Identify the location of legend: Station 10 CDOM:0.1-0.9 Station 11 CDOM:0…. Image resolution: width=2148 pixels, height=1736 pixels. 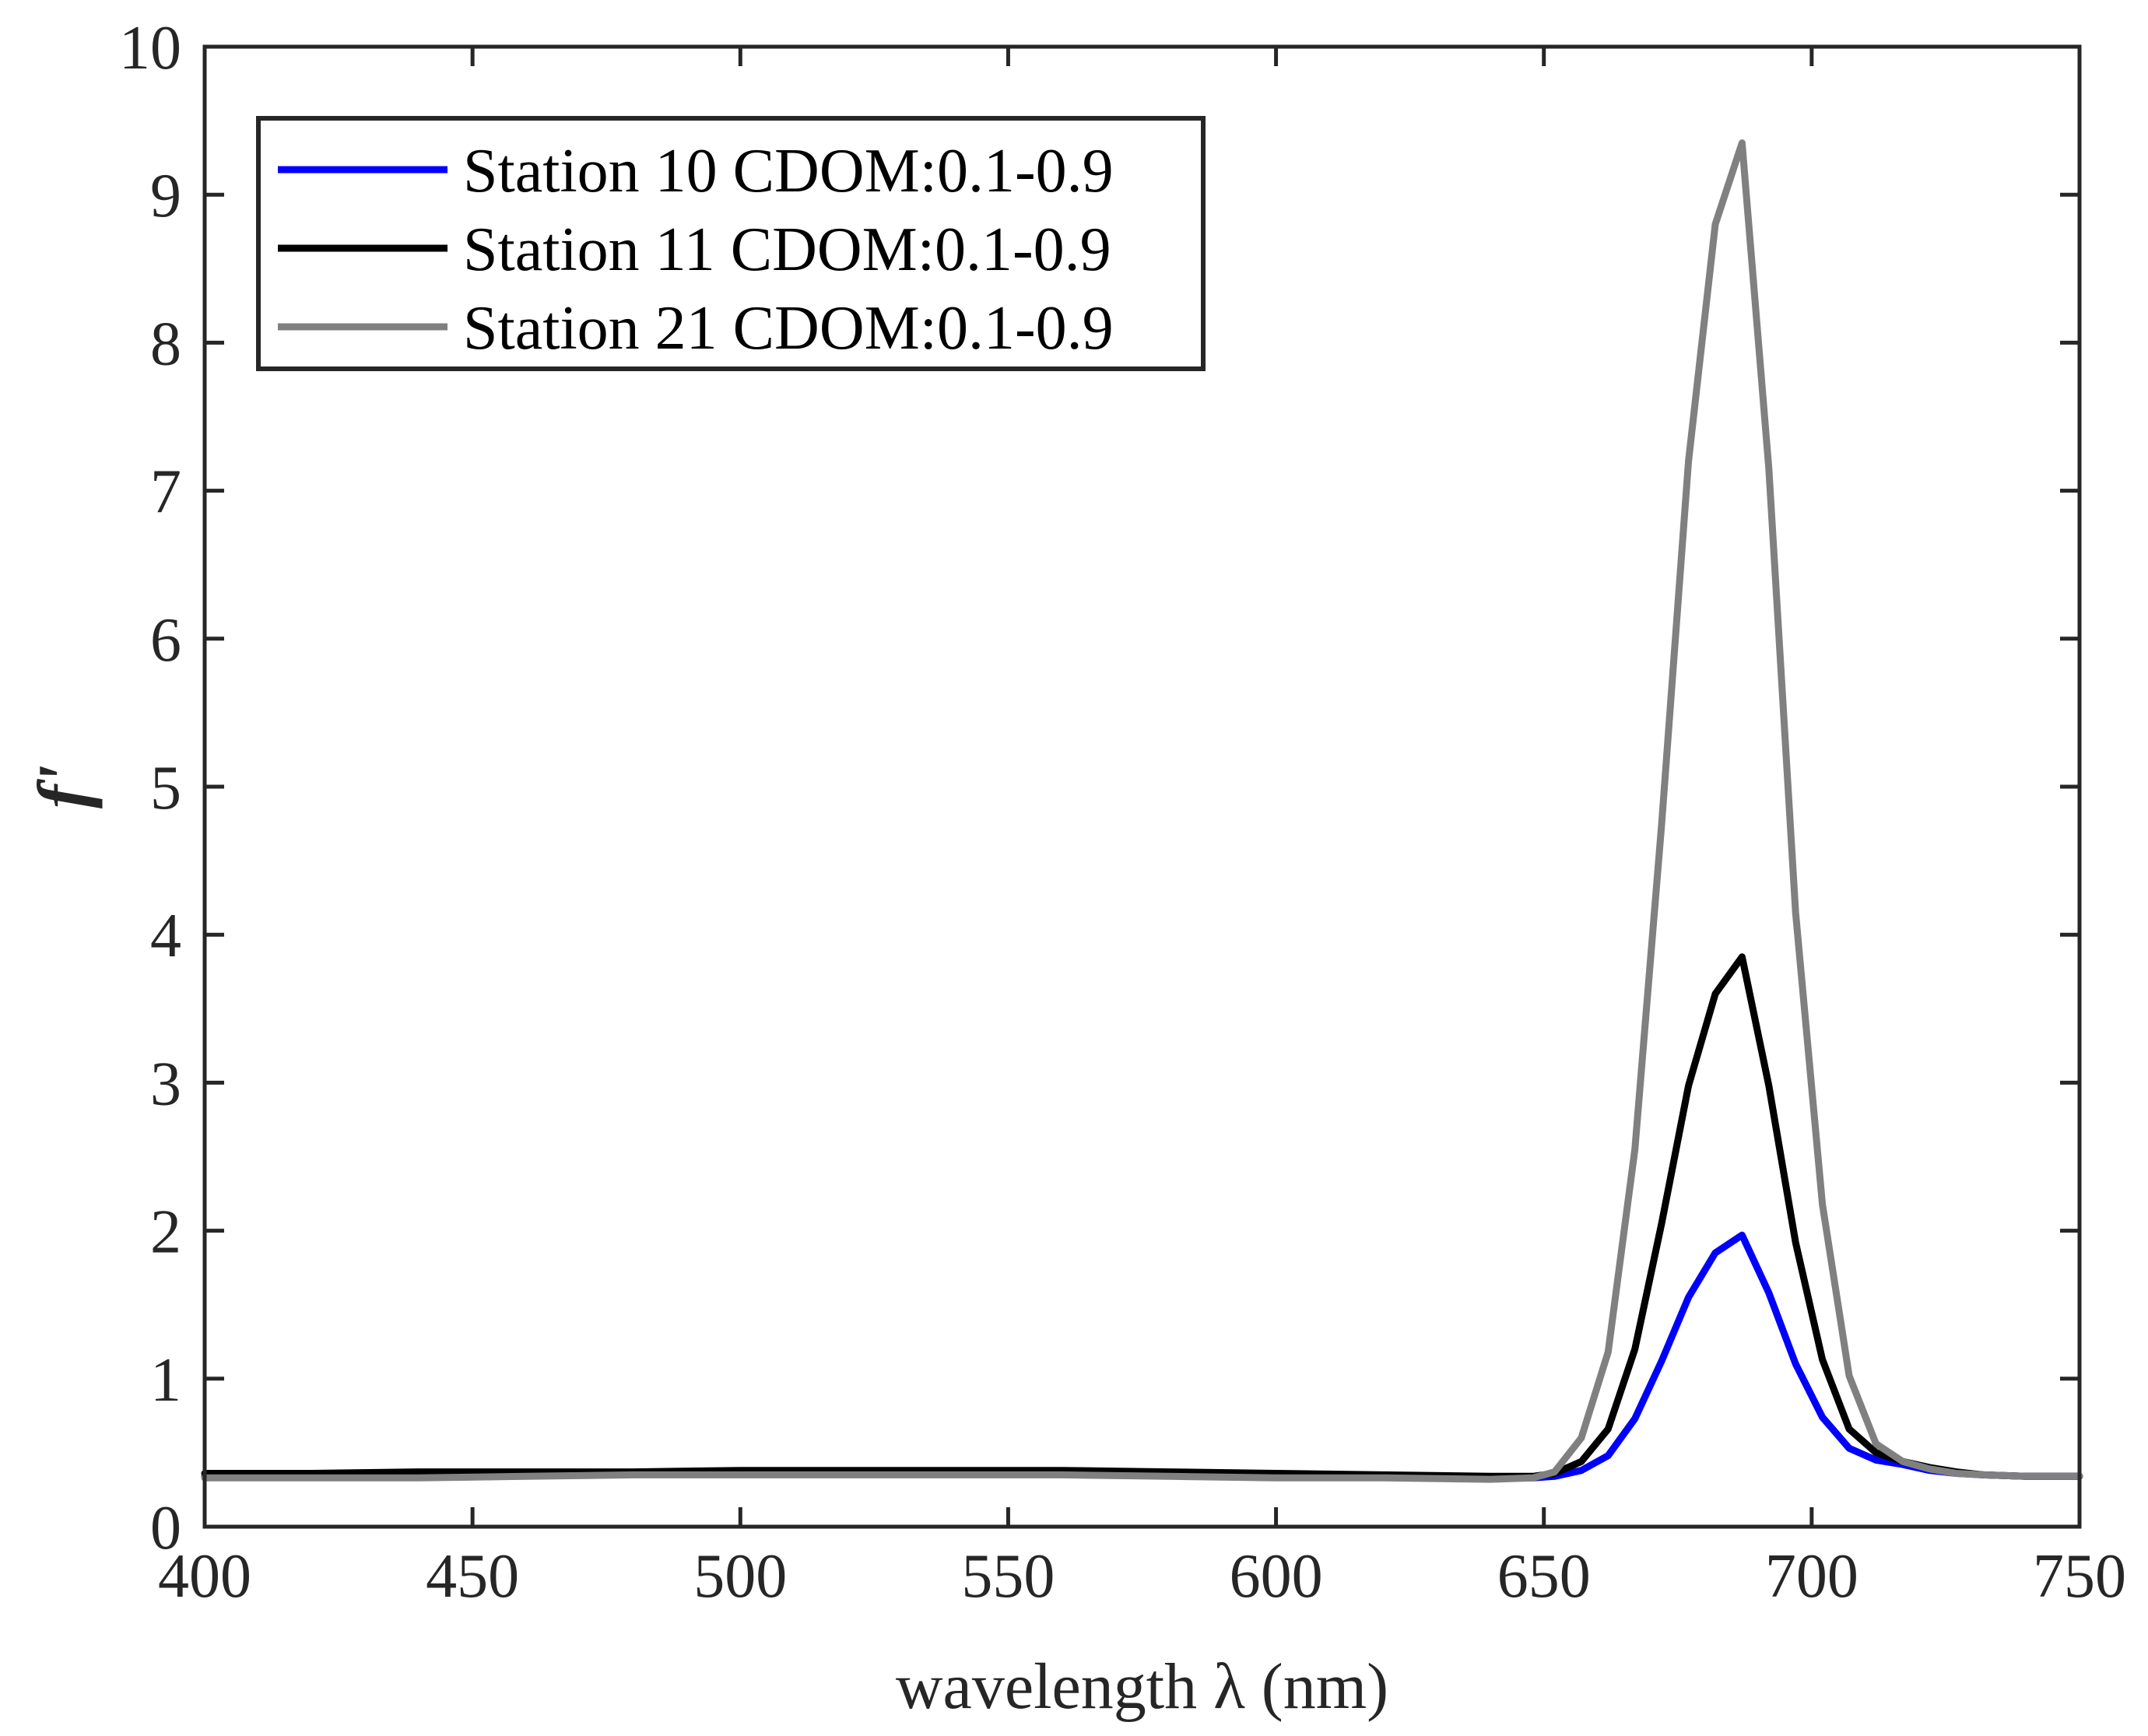
(731, 243).